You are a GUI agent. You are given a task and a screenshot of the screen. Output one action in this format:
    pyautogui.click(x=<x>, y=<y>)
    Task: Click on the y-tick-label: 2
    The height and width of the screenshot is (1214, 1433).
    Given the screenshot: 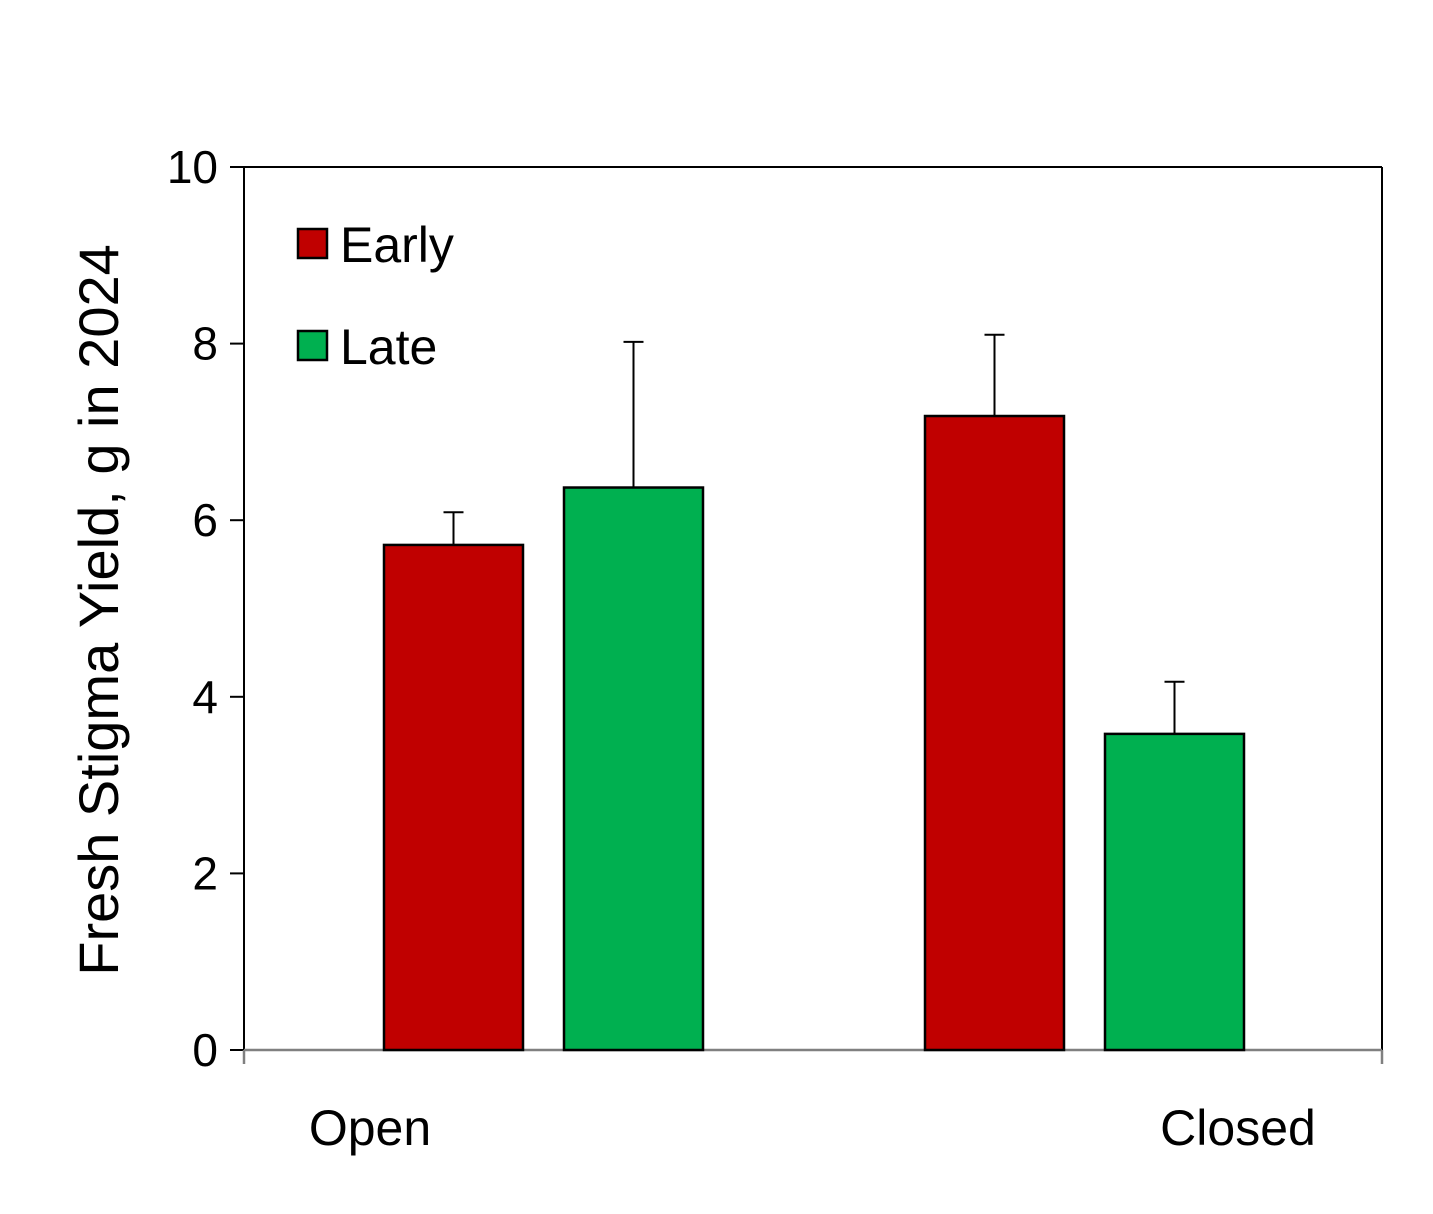 What is the action you would take?
    pyautogui.click(x=205, y=873)
    